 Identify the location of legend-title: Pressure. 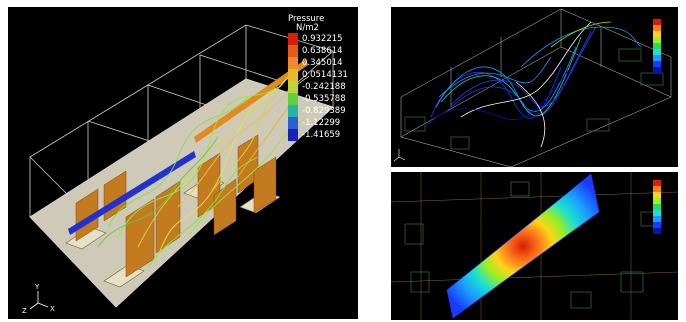
(306, 19).